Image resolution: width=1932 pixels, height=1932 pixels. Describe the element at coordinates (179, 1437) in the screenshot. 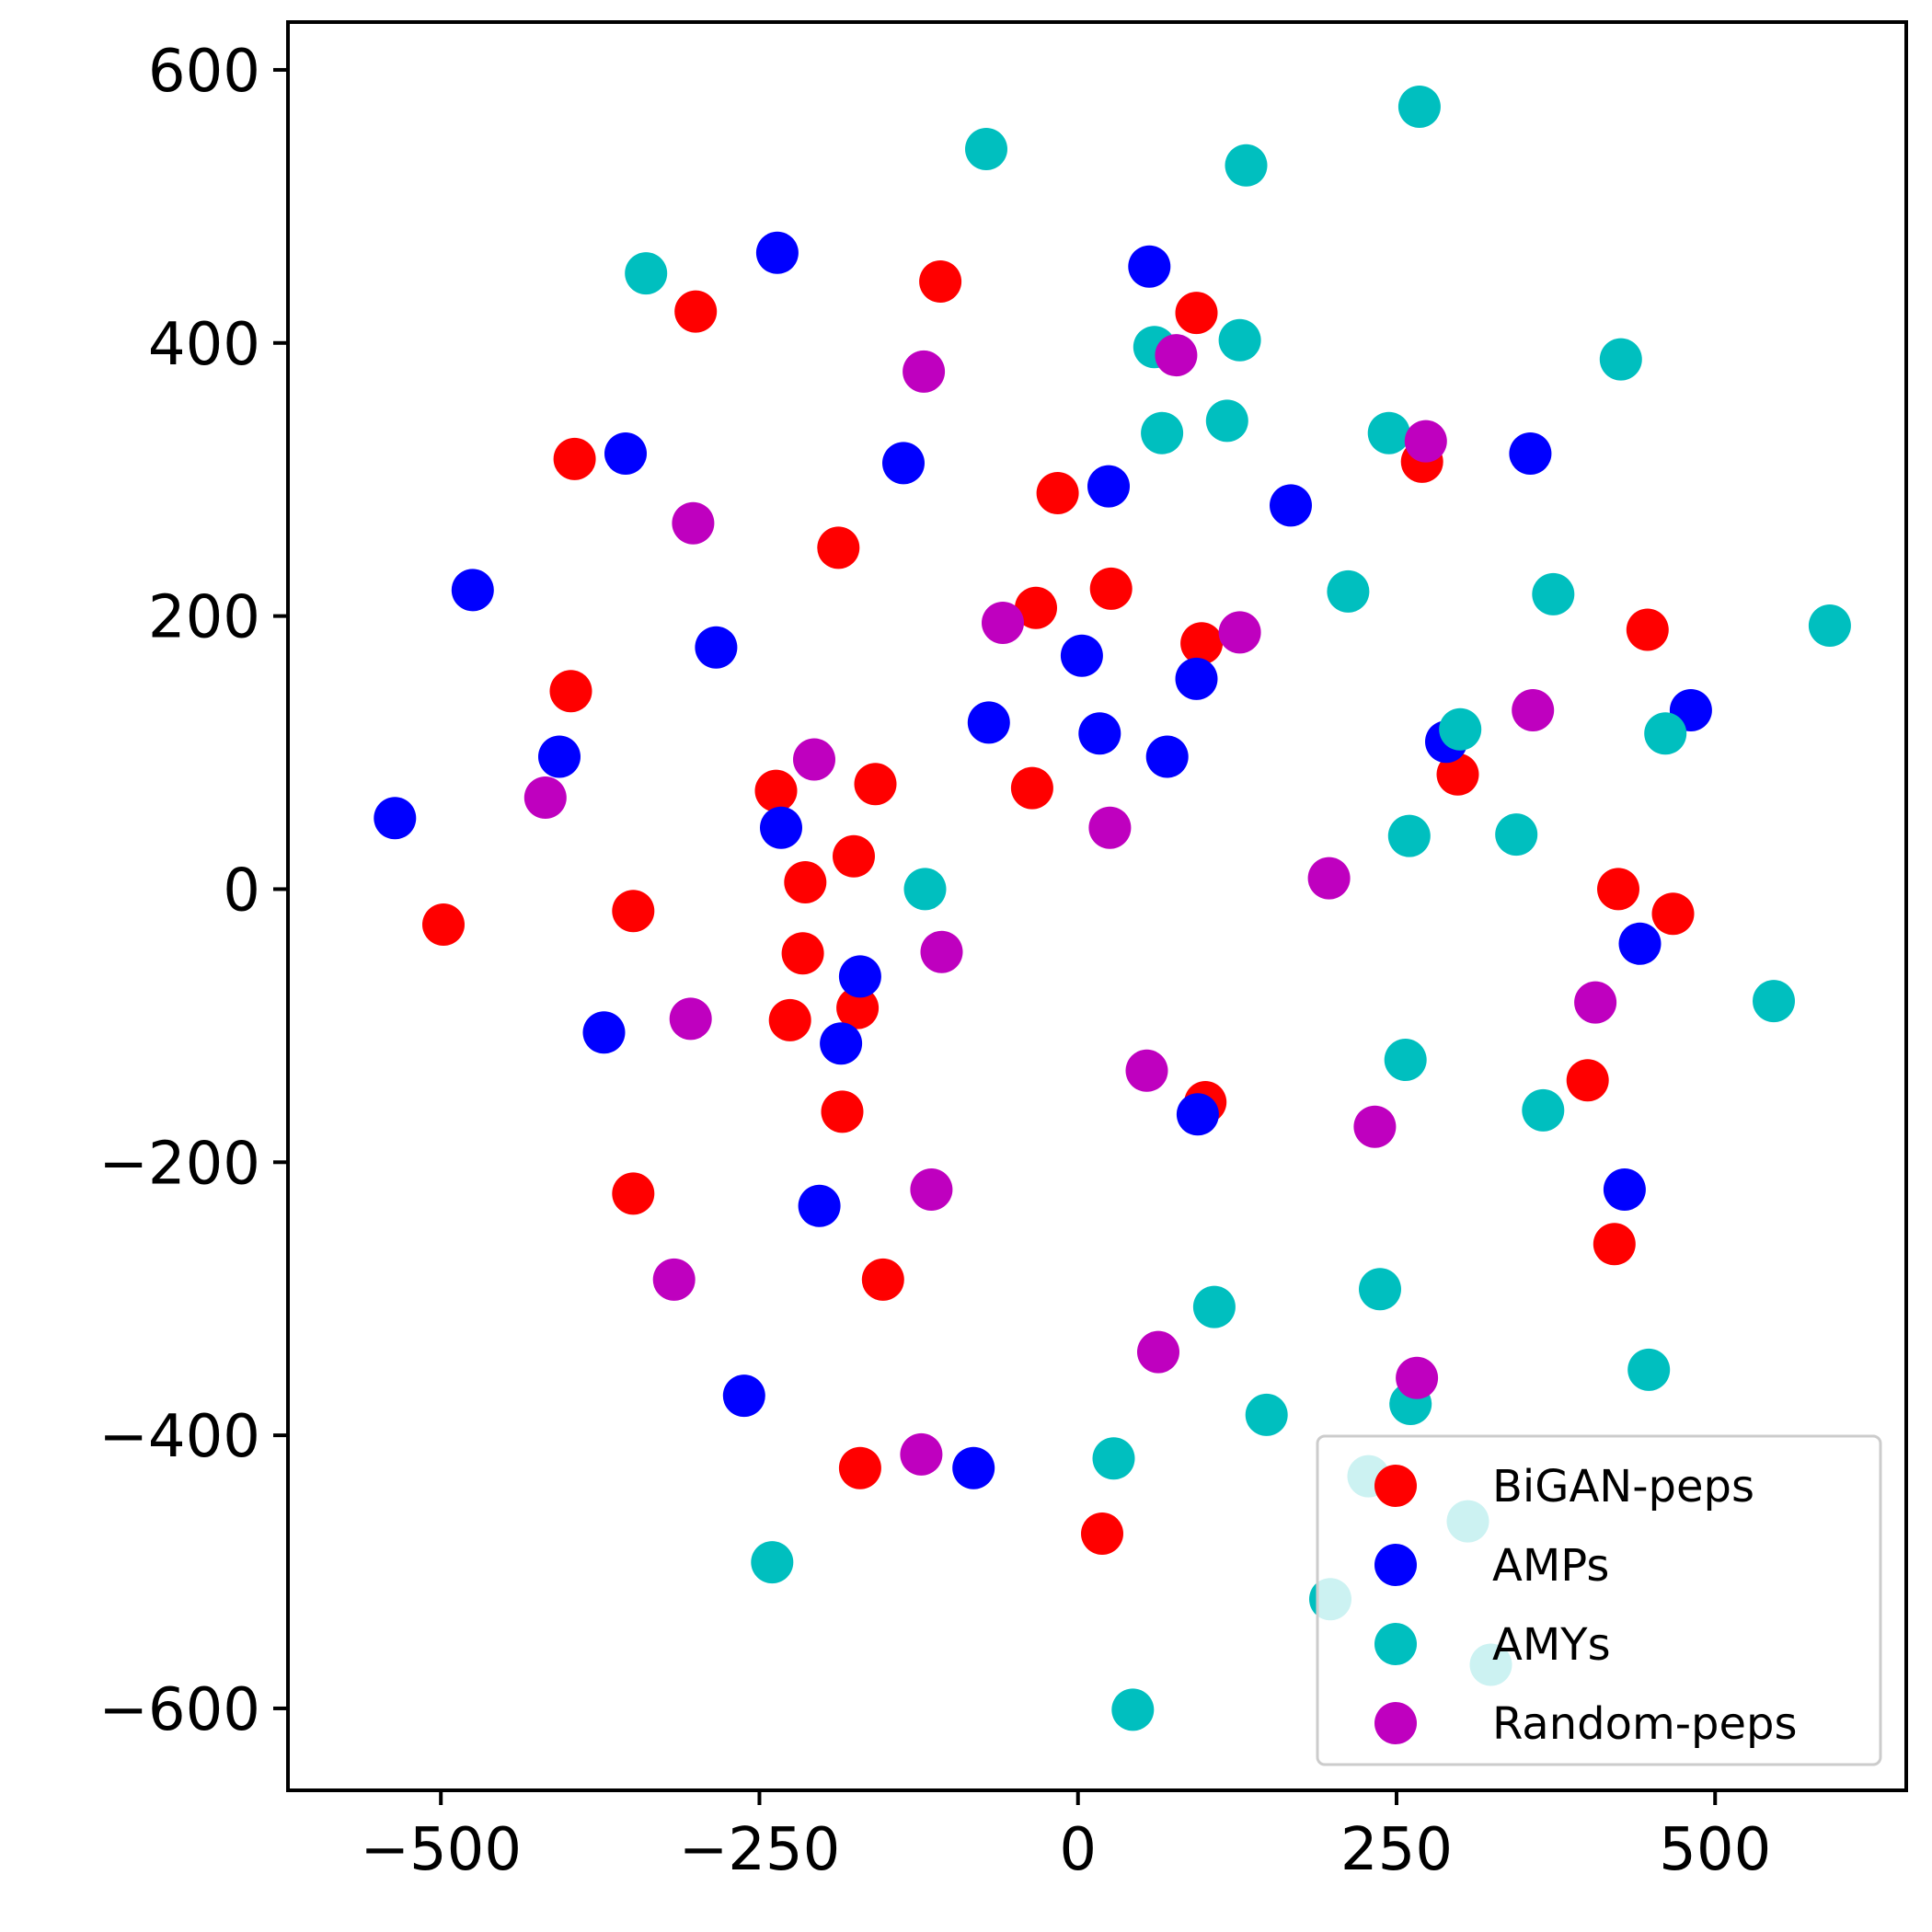

I see `y-tick-label: −400` at that location.